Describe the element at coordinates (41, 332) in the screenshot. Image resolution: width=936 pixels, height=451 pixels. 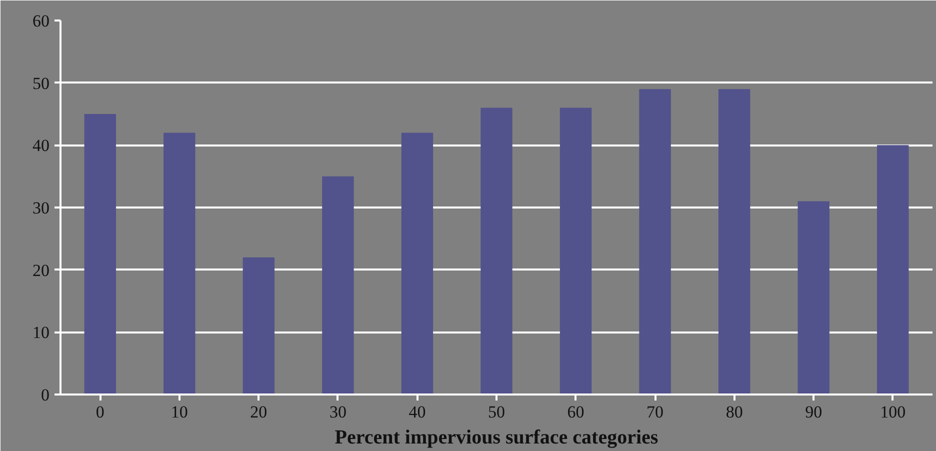
I see `y-tick-label: 10` at that location.